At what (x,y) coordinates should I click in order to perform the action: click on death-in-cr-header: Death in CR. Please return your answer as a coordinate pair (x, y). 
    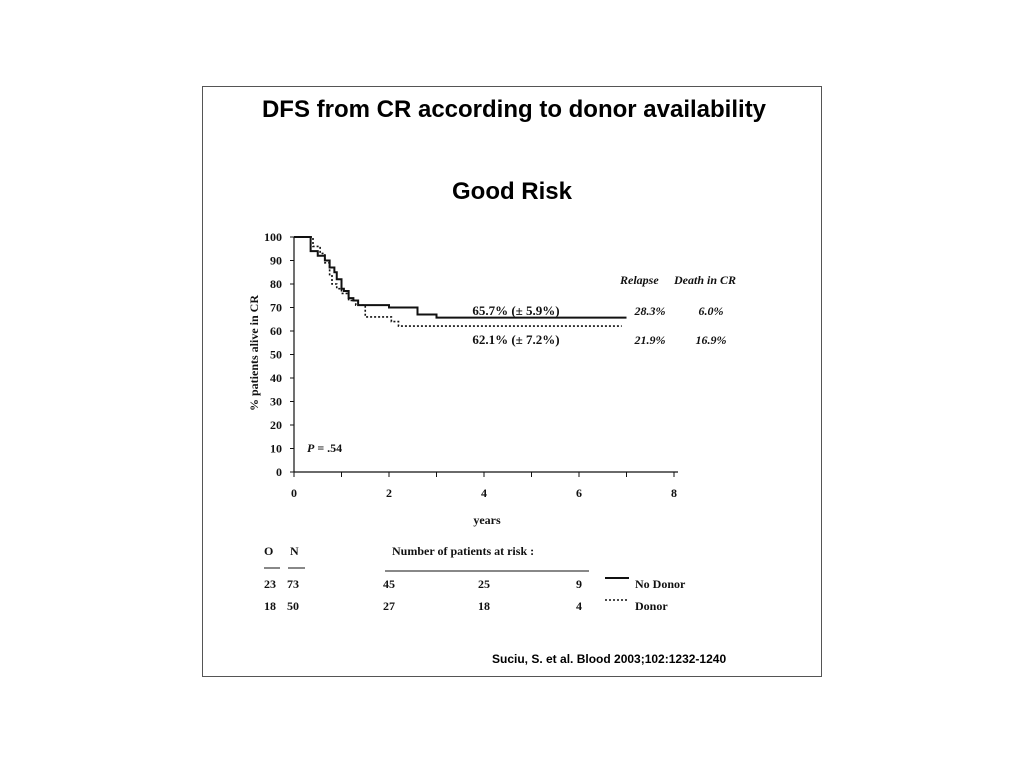
    Looking at the image, I should click on (704, 280).